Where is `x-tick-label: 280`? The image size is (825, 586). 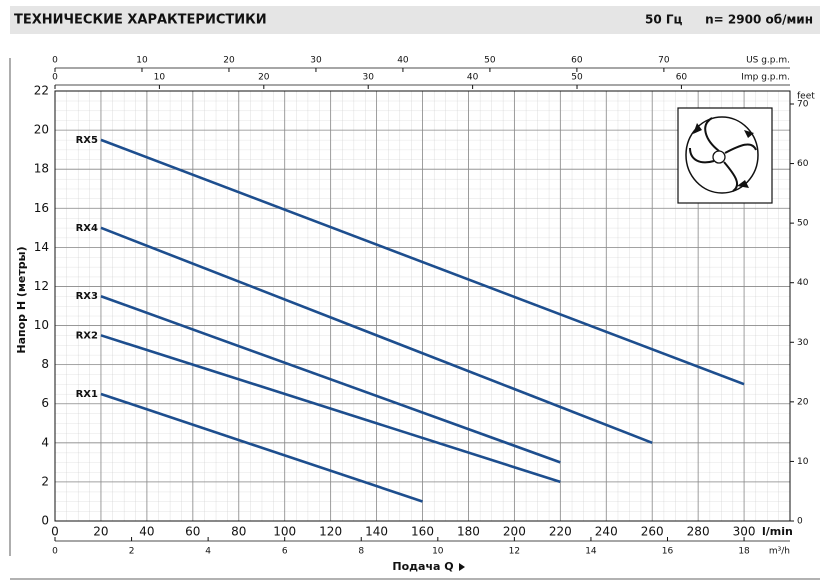
x-tick-label: 280 is located at coordinates (698, 532).